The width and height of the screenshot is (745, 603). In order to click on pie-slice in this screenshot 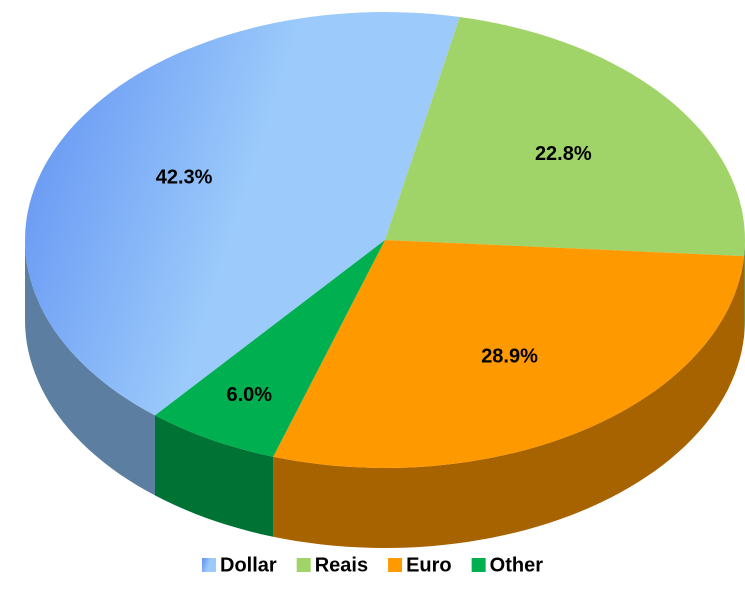, I will do `click(270, 348)`.